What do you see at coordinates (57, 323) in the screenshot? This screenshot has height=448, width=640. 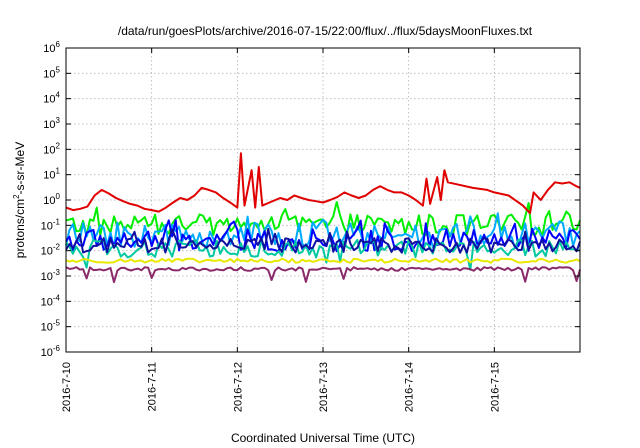 I see `y-tick-exponent: -5` at bounding box center [57, 323].